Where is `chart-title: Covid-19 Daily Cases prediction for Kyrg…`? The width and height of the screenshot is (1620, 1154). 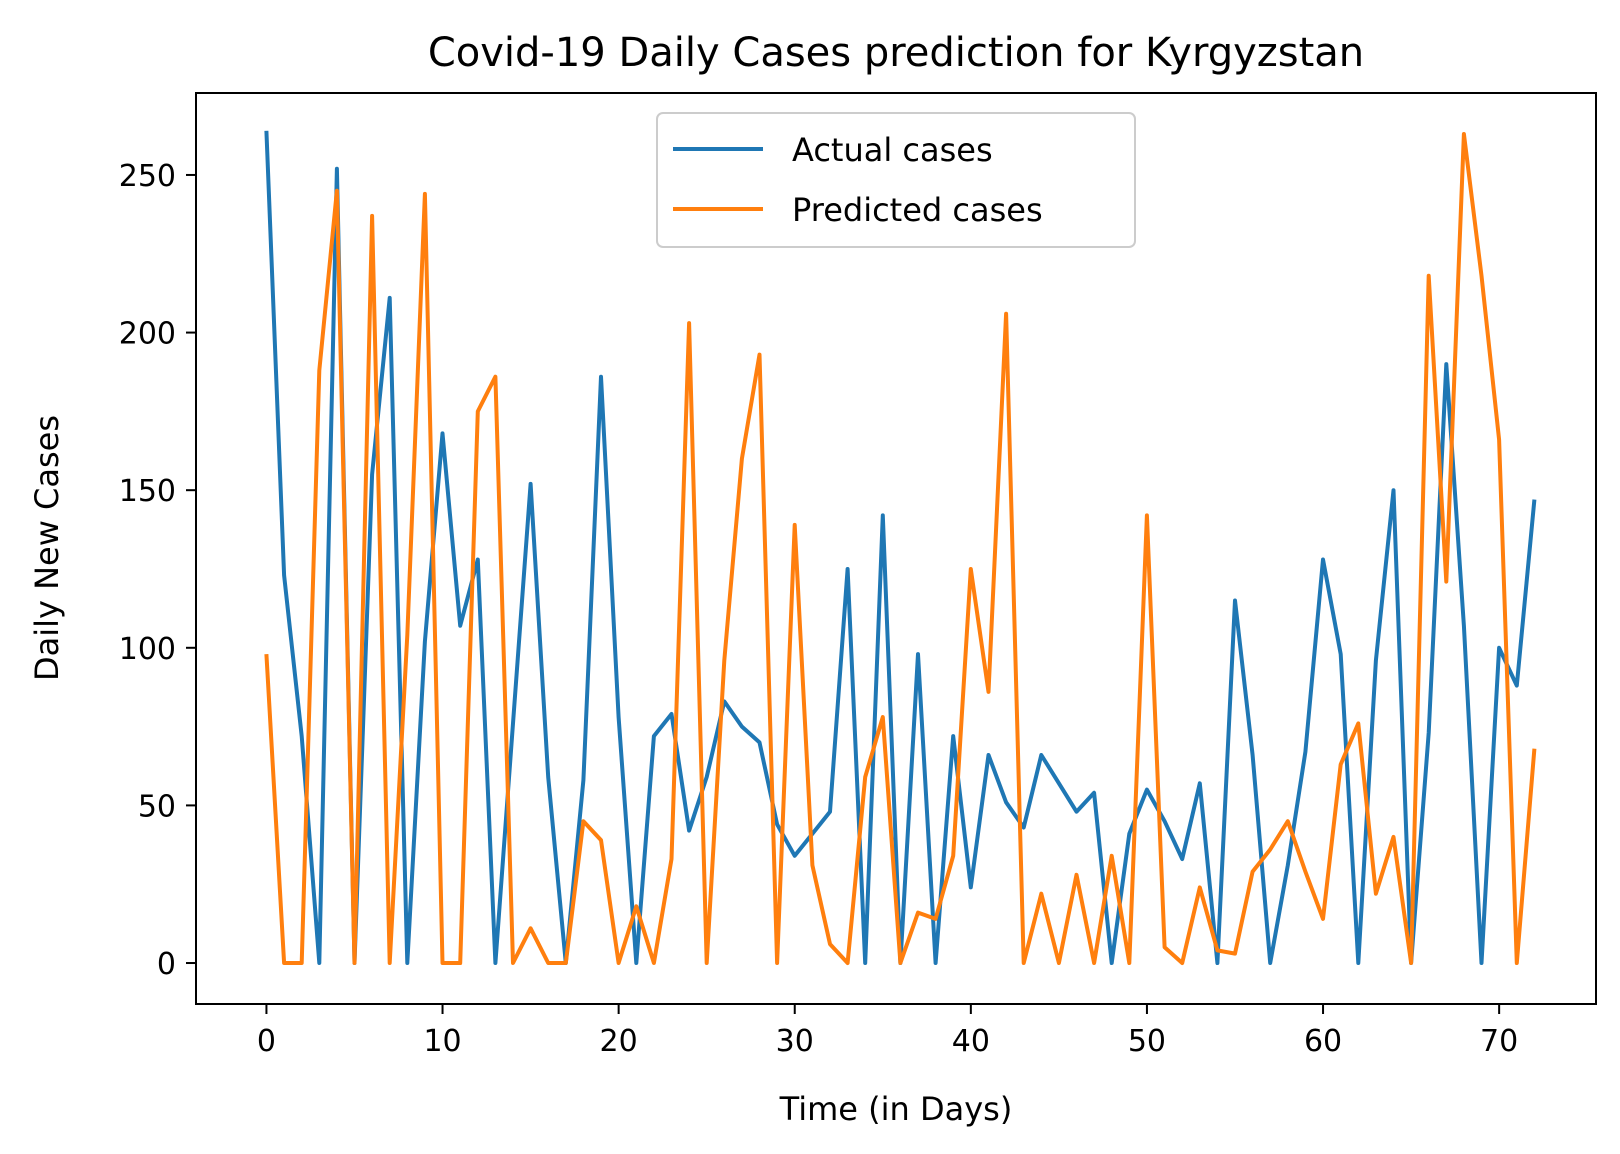
chart-title: Covid-19 Daily Cases prediction for Kyrg… is located at coordinates (896, 53).